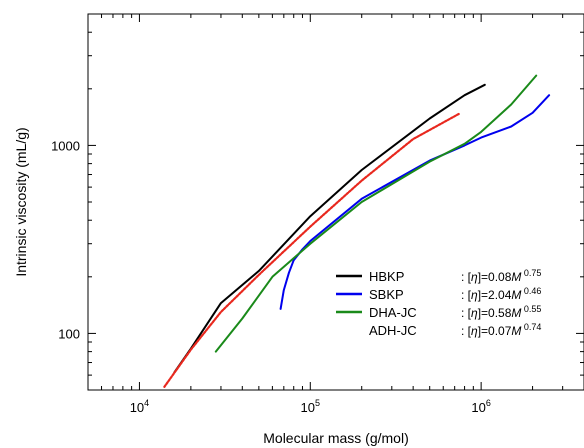  I want to click on y-axis-title: Intrinsic viscosity (mL/g), so click(21, 201).